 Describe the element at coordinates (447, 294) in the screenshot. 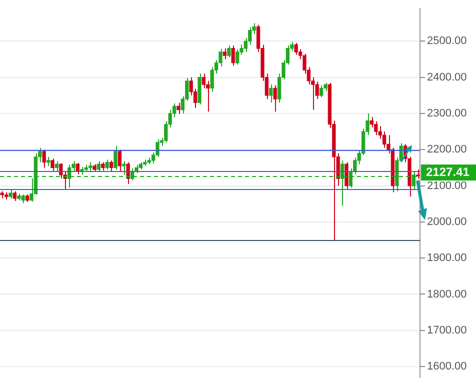

I see `y-tick-label: 1800.00` at that location.